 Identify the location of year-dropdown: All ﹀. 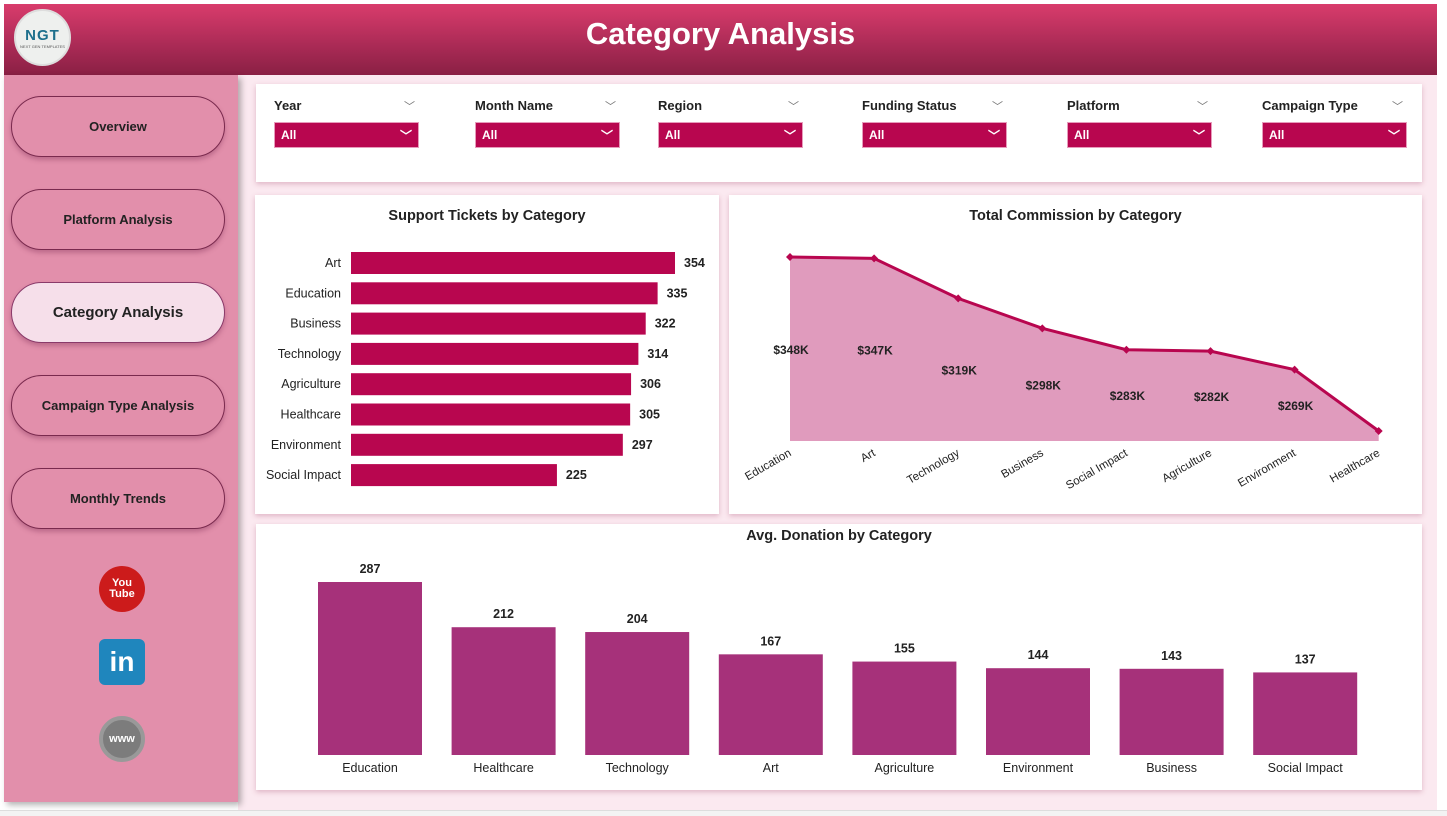
(346, 135).